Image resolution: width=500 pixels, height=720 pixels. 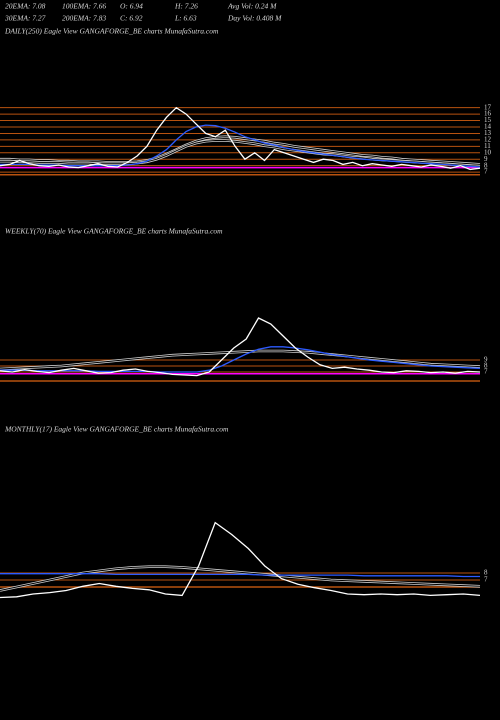 What do you see at coordinates (488, 120) in the screenshot?
I see `y-tick-label: 15` at bounding box center [488, 120].